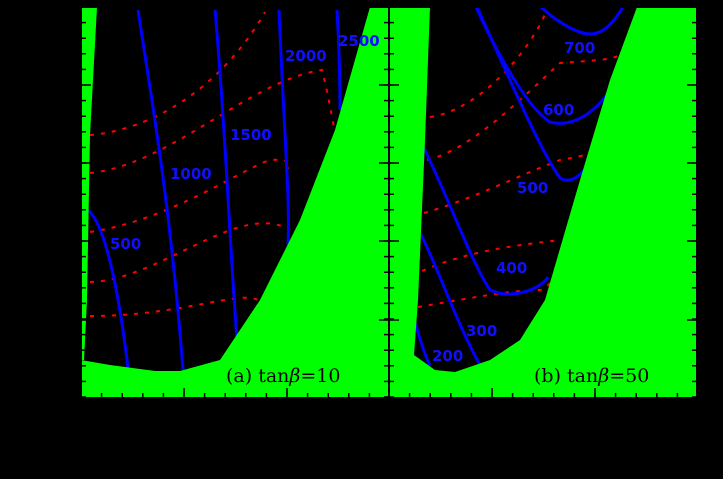 The height and width of the screenshot is (479, 723). What do you see at coordinates (359, 41) in the screenshot?
I see `contour-label: 2500` at bounding box center [359, 41].